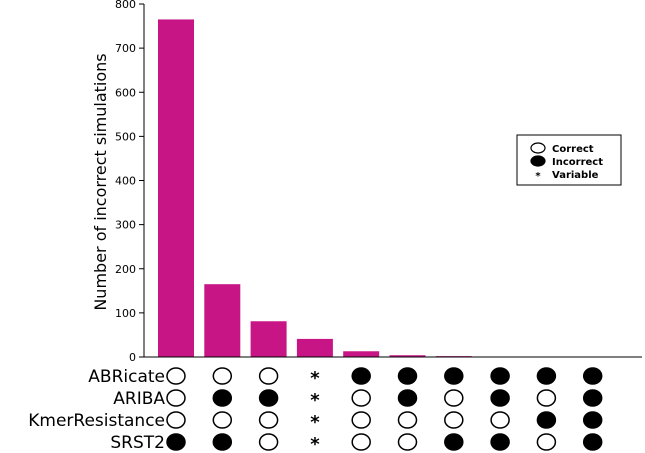  I want to click on y-tick-label: 400, so click(125, 181).